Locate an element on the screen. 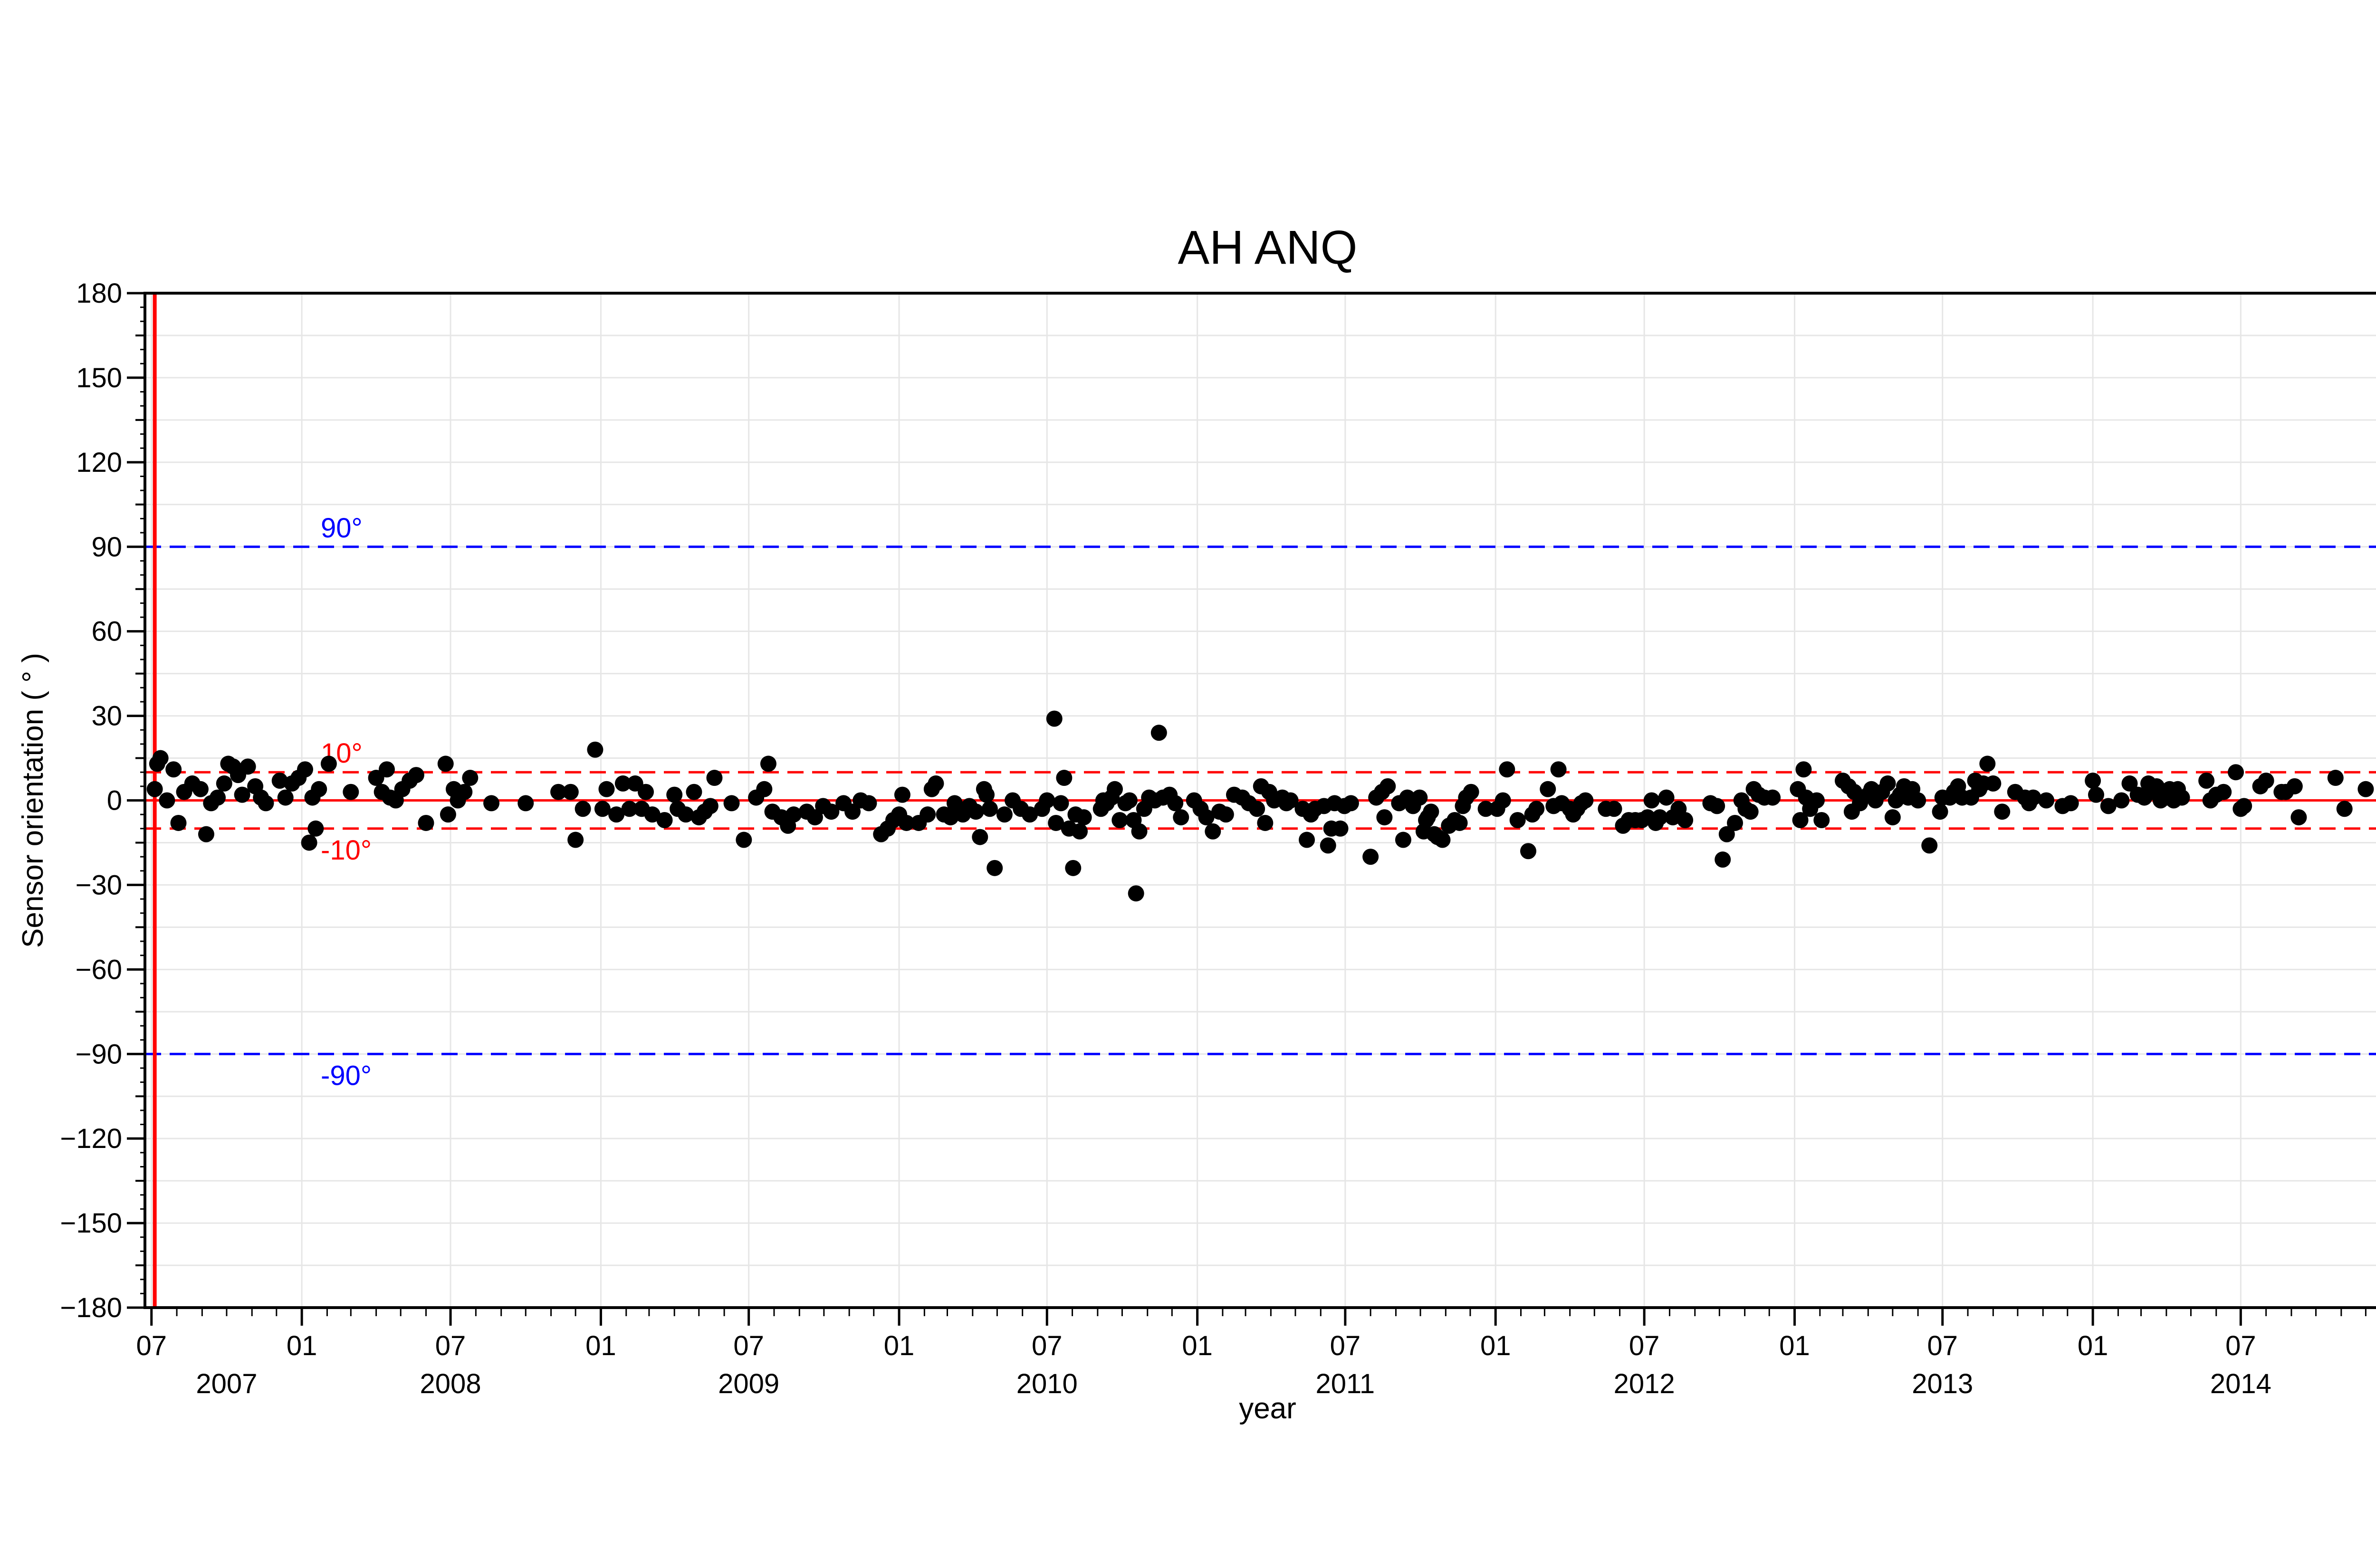  x-axis-label: year is located at coordinates (1267, 1408).